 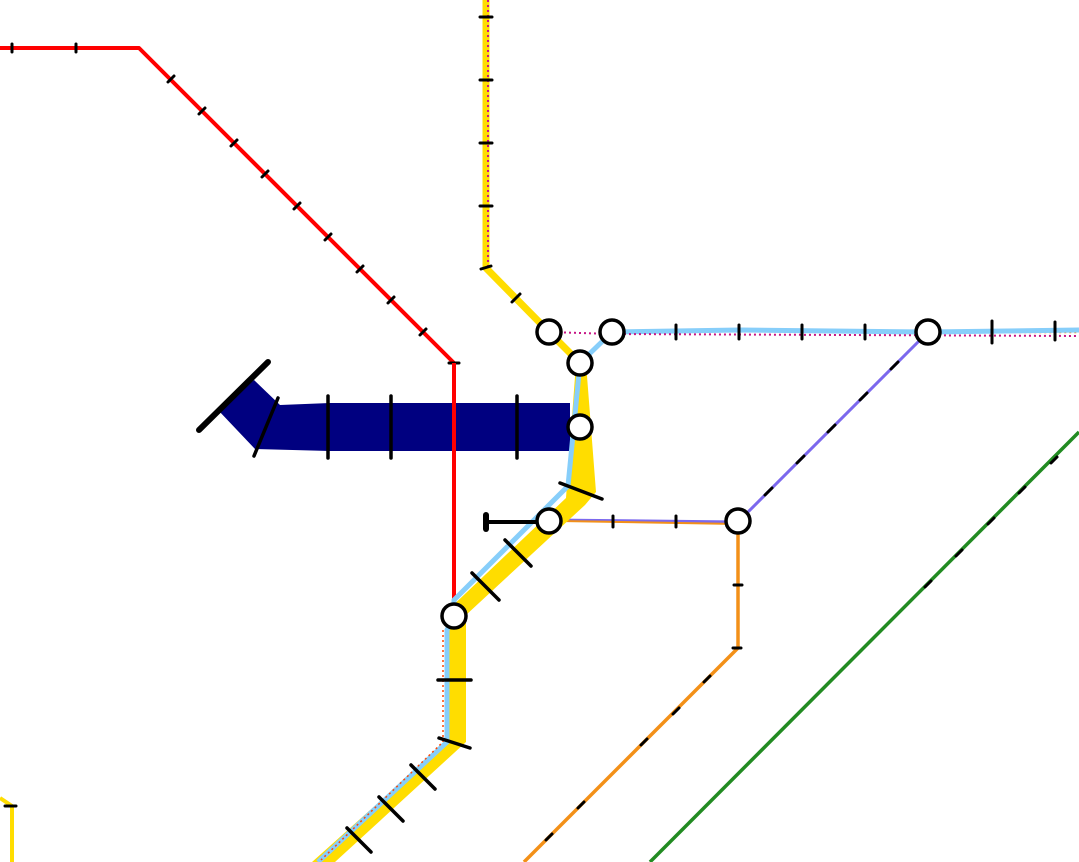 I want to click on magenta-dotted-south-track, so click(x=382, y=745).